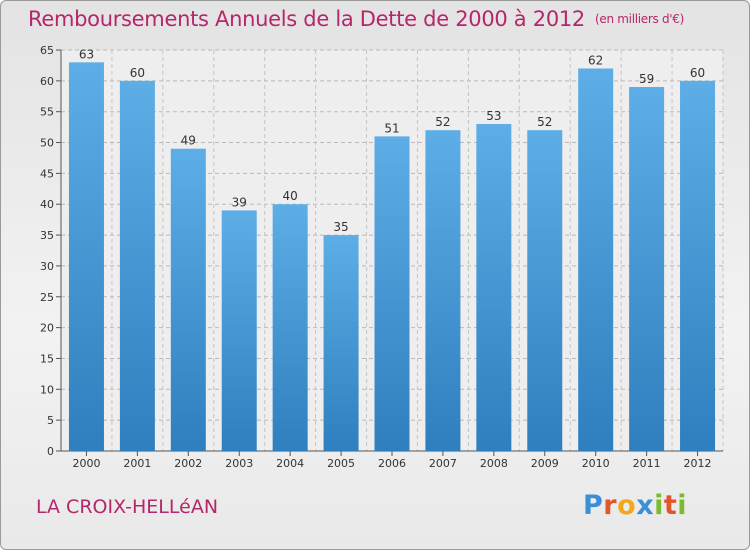  I want to click on logo-letter: x, so click(645, 505).